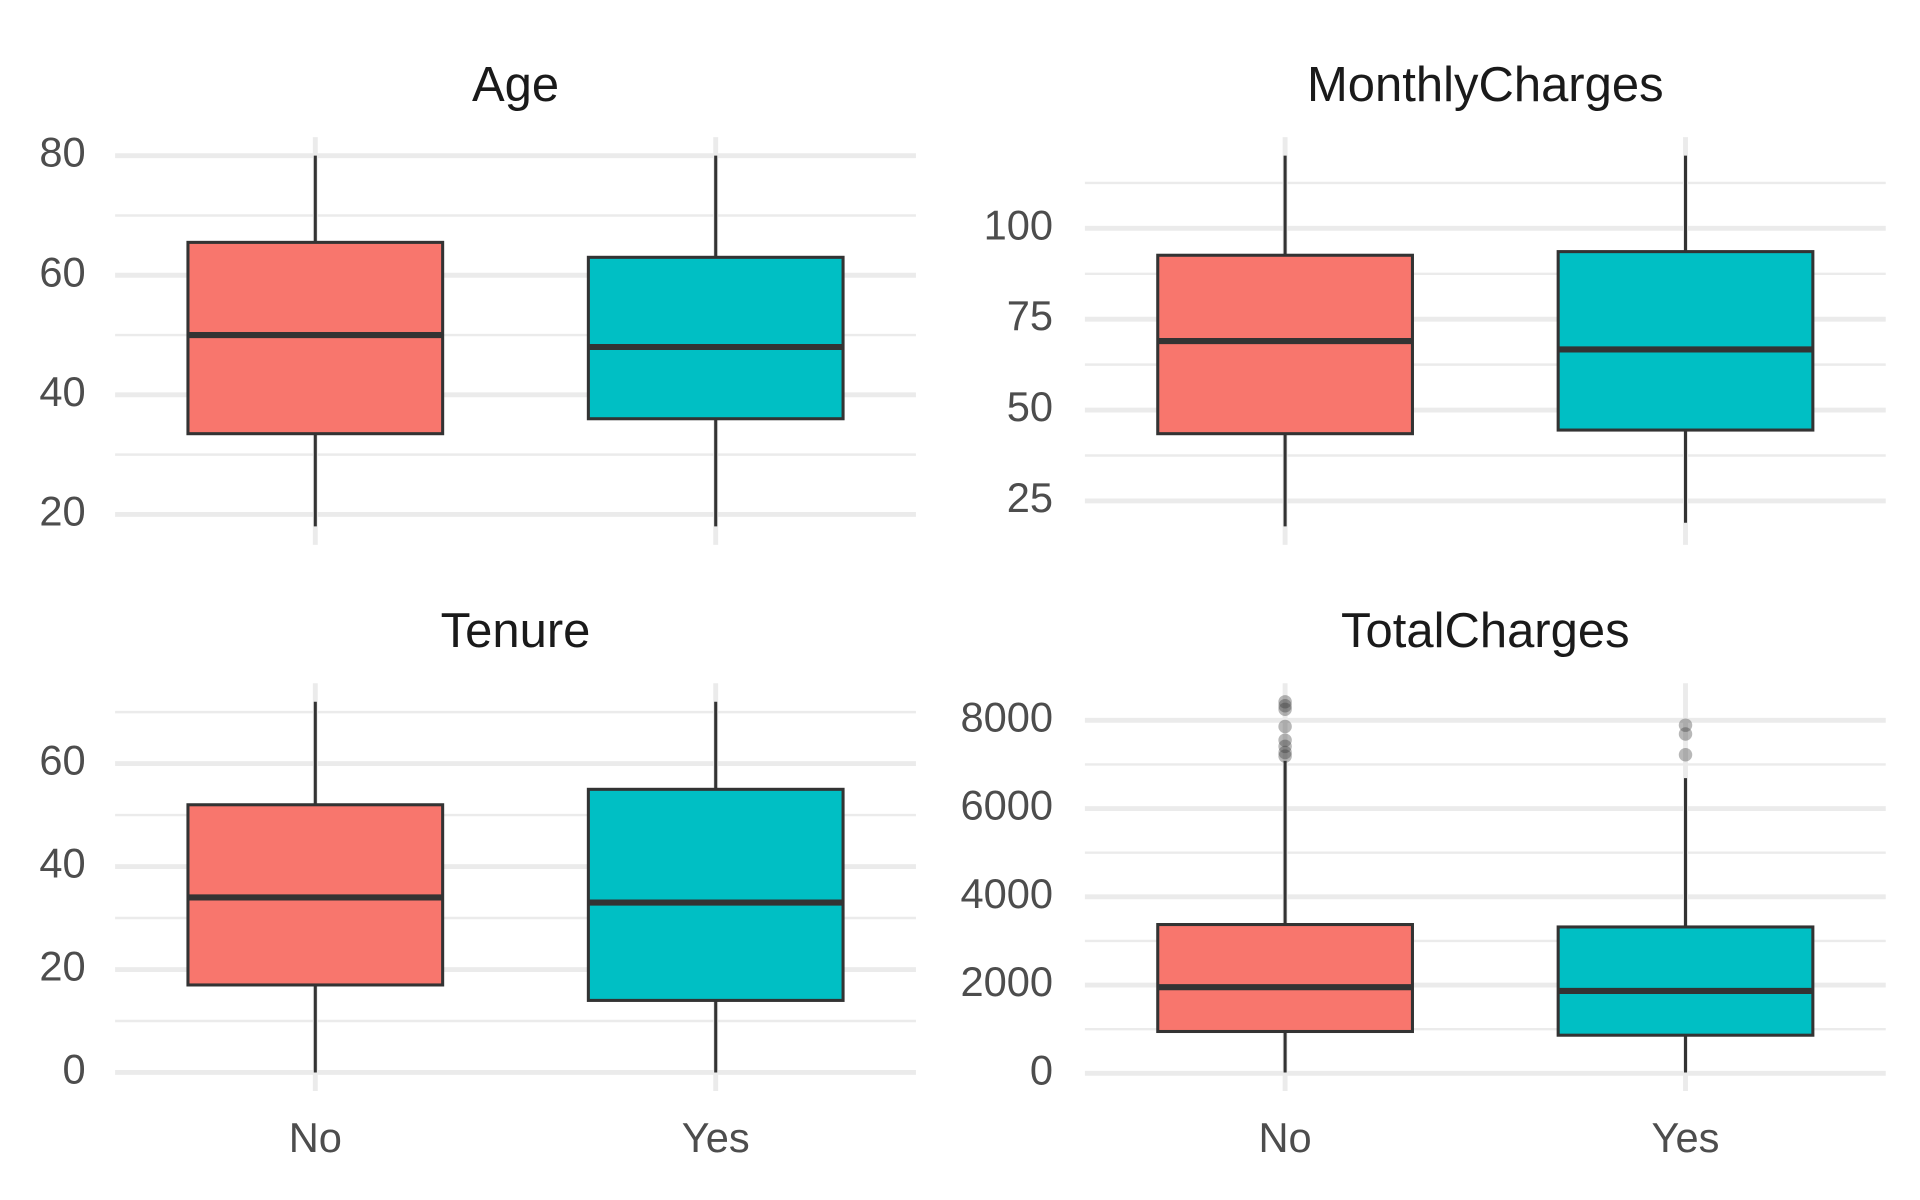  What do you see at coordinates (1006, 893) in the screenshot?
I see `y-tick-label: 4000` at bounding box center [1006, 893].